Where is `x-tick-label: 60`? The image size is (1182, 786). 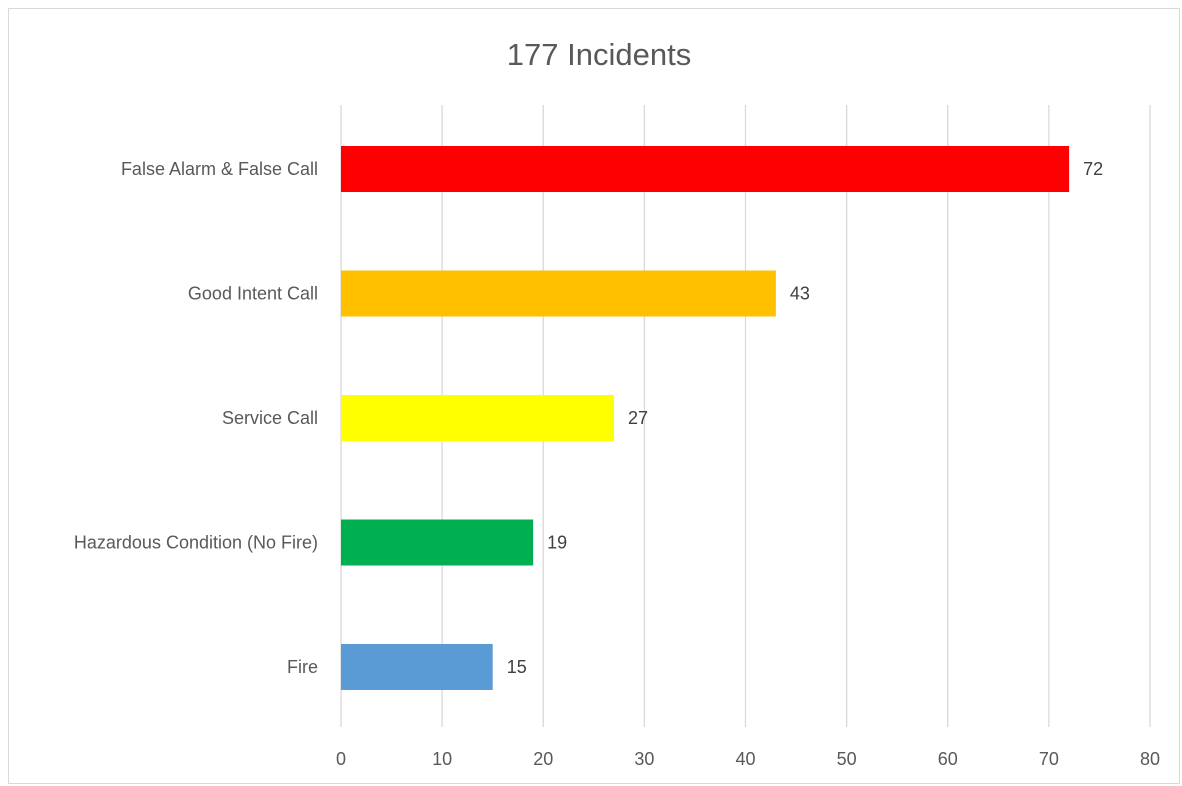
x-tick-label: 60 is located at coordinates (948, 759).